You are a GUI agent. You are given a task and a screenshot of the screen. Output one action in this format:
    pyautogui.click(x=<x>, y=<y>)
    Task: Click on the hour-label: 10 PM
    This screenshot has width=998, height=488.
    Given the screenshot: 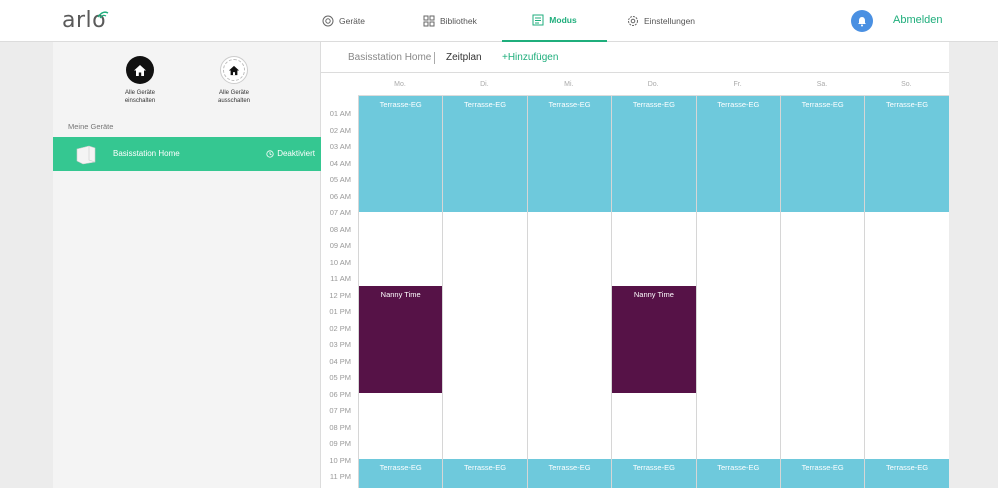 What is the action you would take?
    pyautogui.click(x=340, y=460)
    